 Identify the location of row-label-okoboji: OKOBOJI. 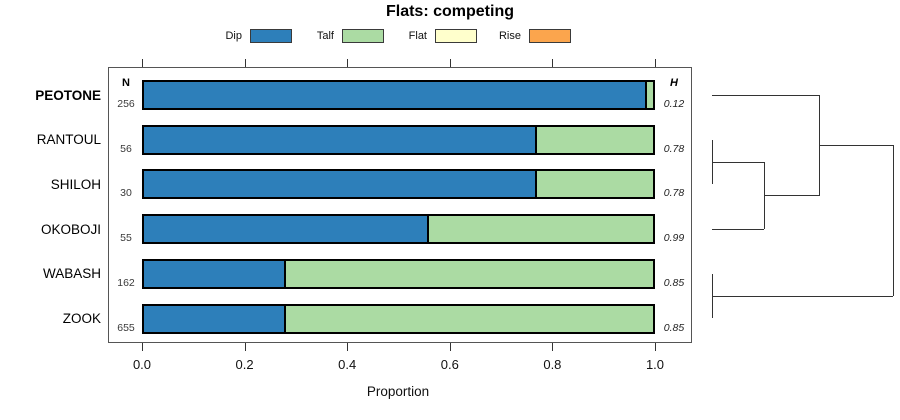
(70, 229).